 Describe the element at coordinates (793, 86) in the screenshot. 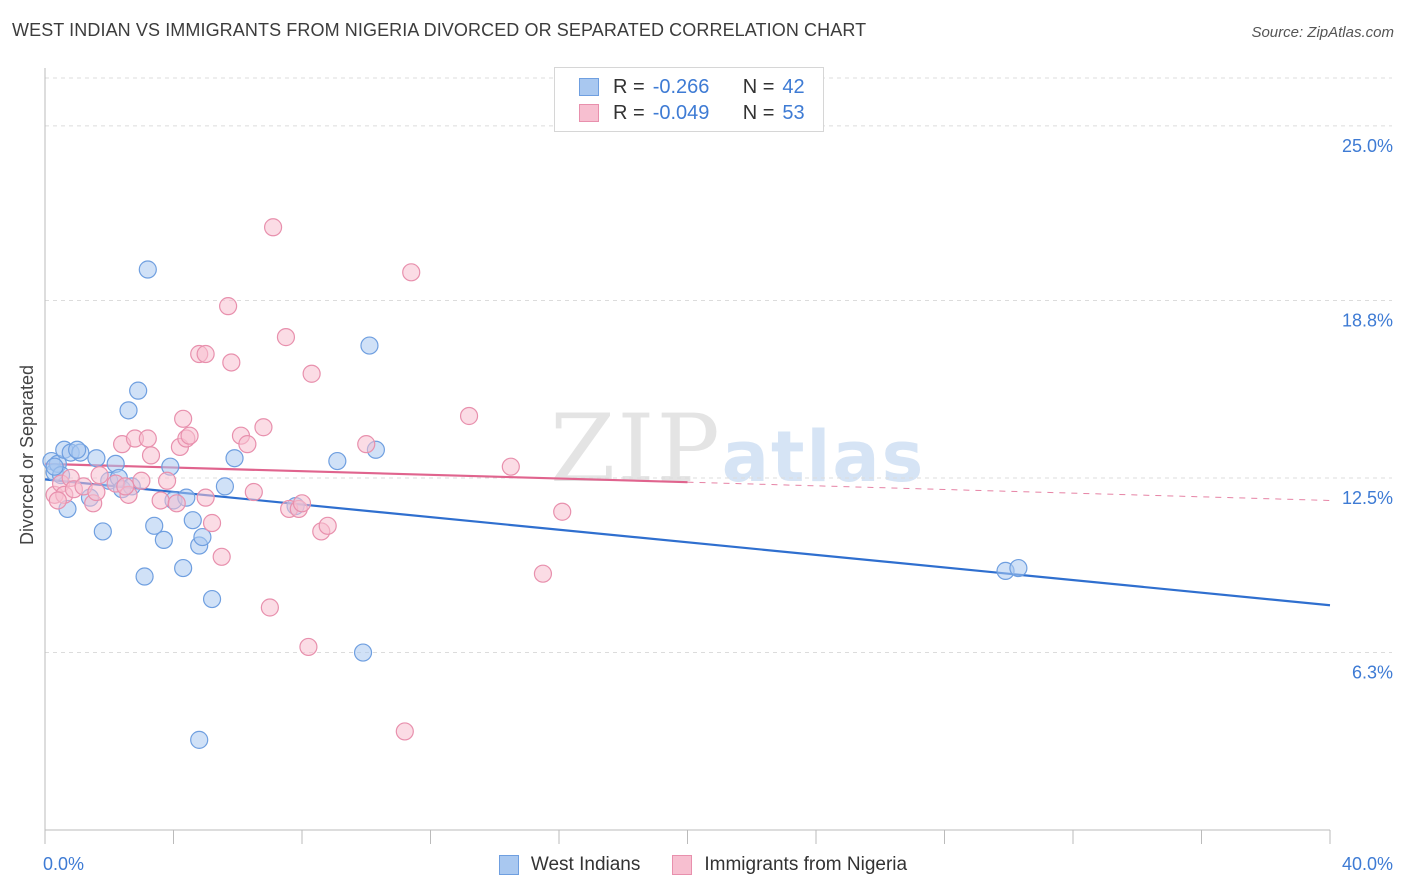

I see `legend-n-value: 42` at that location.